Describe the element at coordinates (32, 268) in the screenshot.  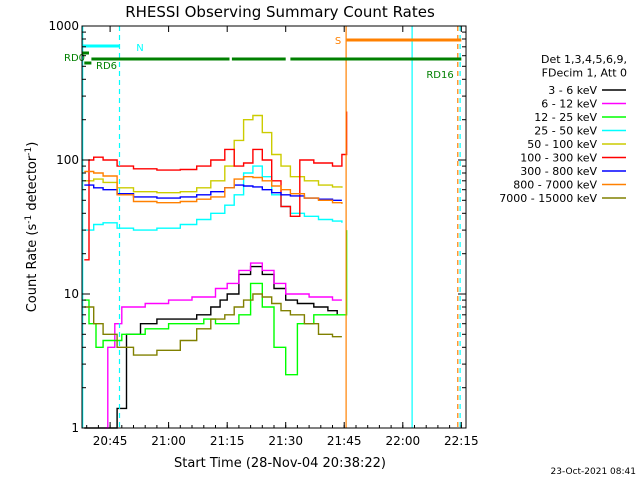
I see `y-axis-label-main: Count Rate (s` at that location.